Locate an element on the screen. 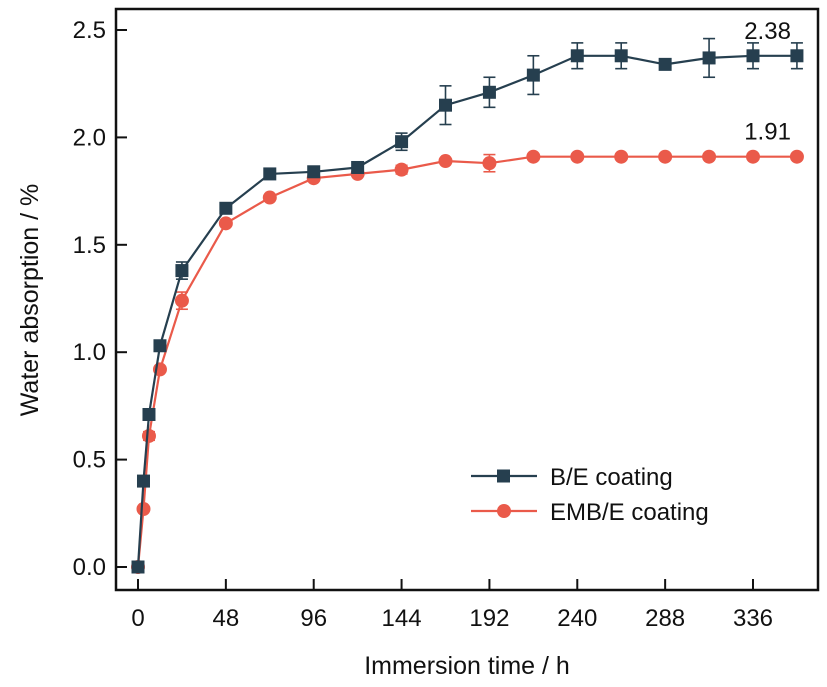  legend-label: EMB/E coating is located at coordinates (629, 512).